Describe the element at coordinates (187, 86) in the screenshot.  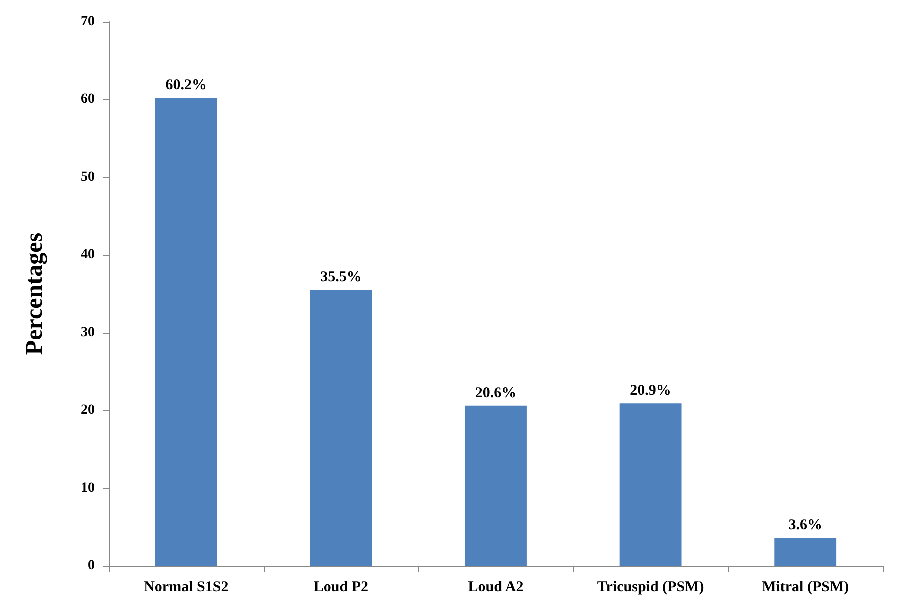
I see `data-label: 60.2%` at that location.